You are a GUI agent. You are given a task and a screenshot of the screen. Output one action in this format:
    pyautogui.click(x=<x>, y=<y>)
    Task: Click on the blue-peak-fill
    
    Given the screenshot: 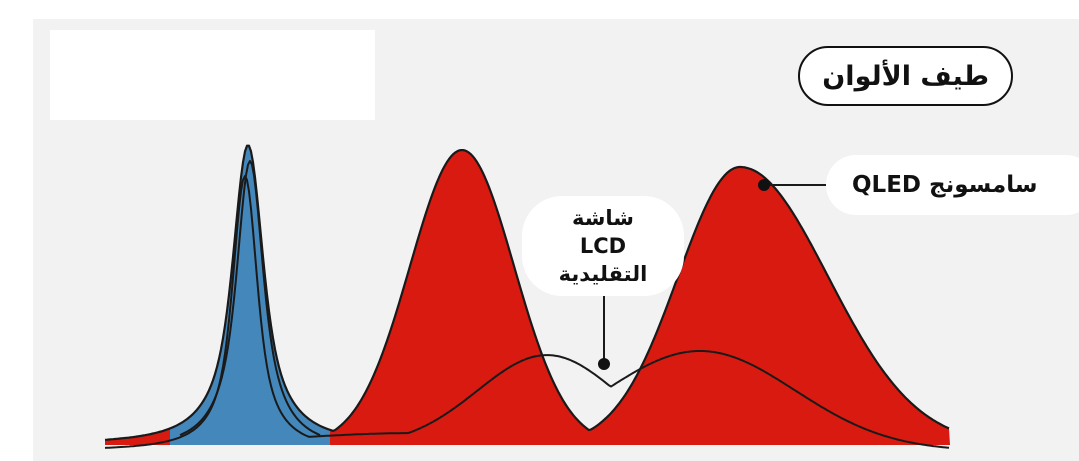 What is the action you would take?
    pyautogui.click(x=250, y=295)
    